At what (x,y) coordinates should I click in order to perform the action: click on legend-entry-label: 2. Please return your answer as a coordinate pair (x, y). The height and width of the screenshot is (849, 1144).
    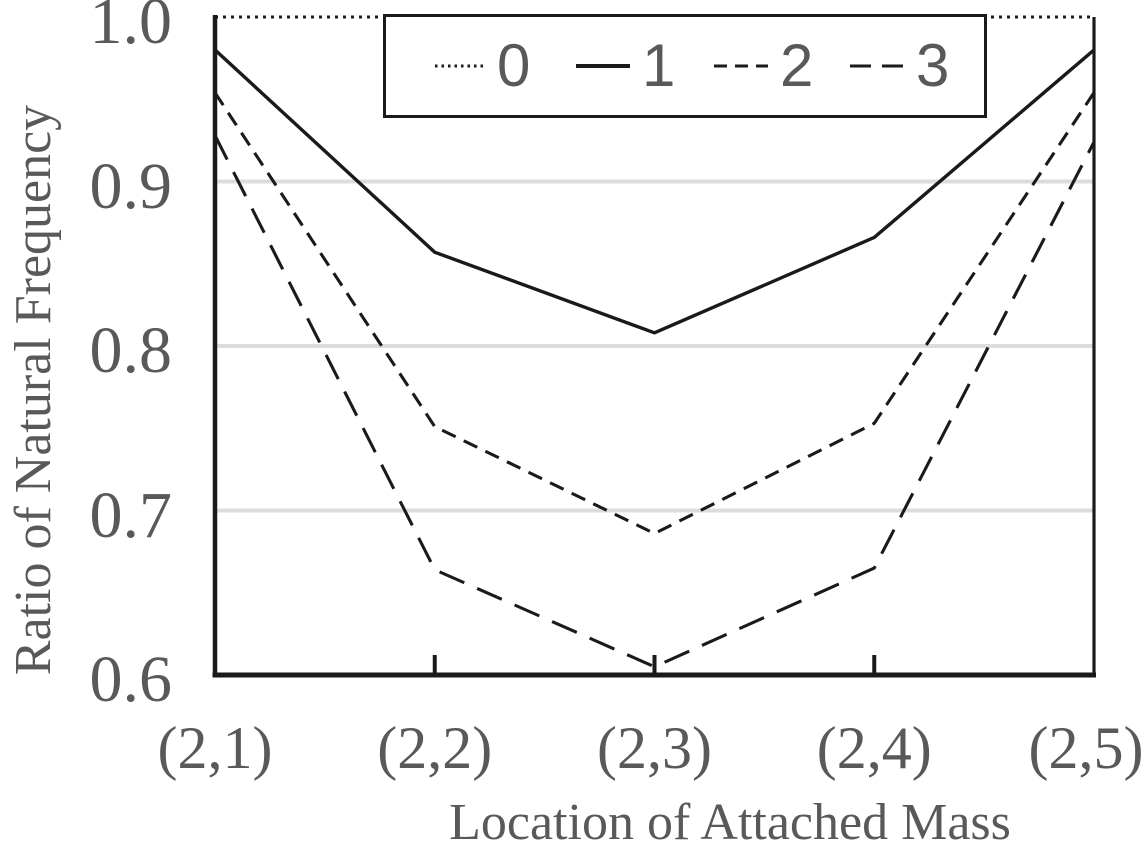
    Looking at the image, I should click on (797, 65).